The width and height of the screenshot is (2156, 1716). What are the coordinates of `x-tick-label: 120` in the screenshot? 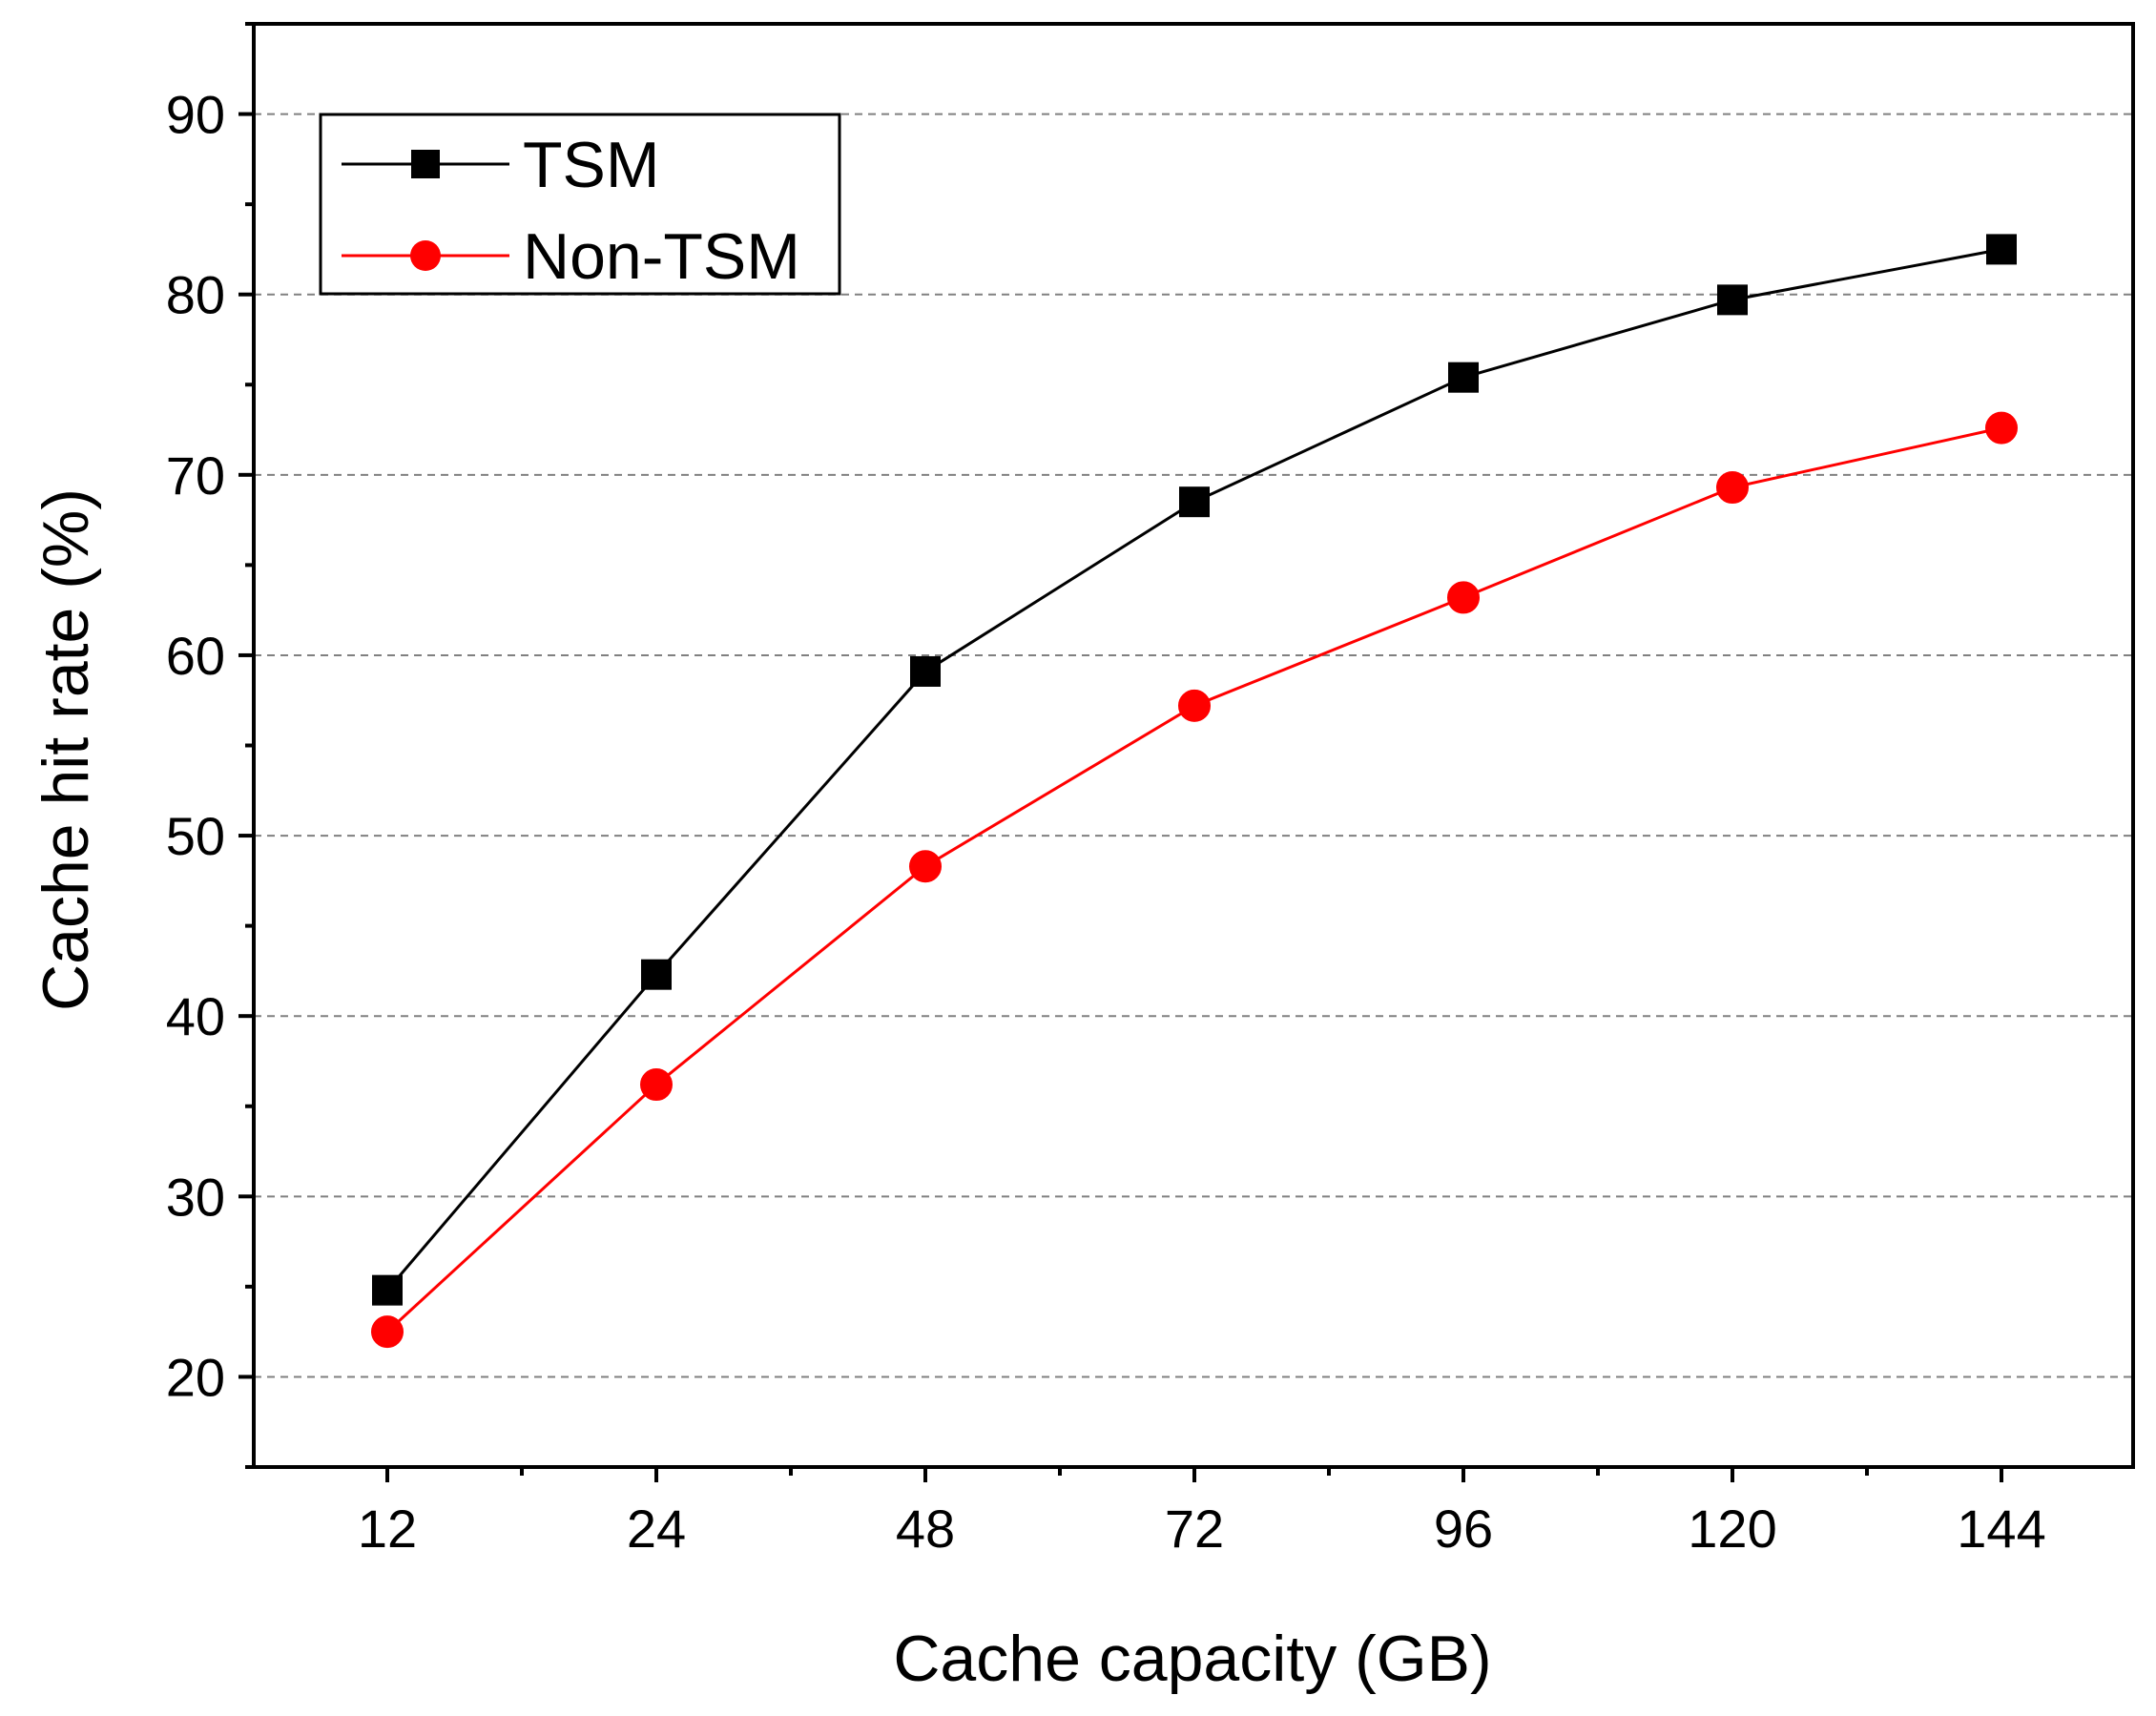 It's located at (1732, 1529).